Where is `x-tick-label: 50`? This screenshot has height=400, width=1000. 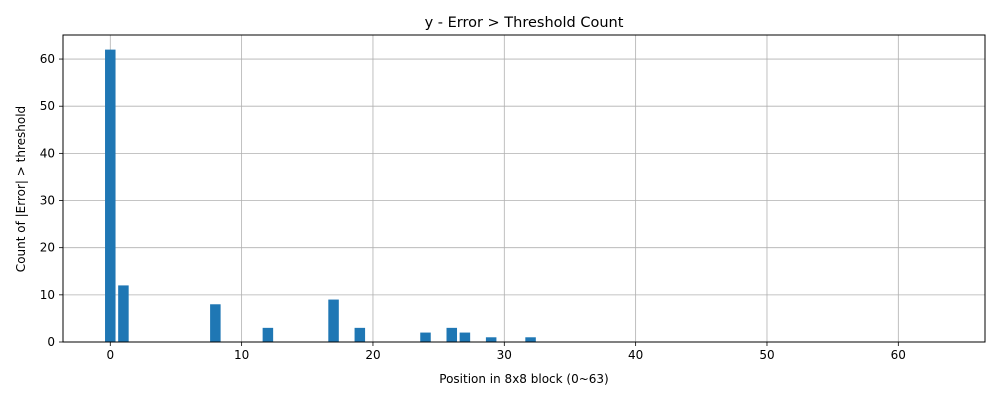
x-tick-label: 50 is located at coordinates (766, 355).